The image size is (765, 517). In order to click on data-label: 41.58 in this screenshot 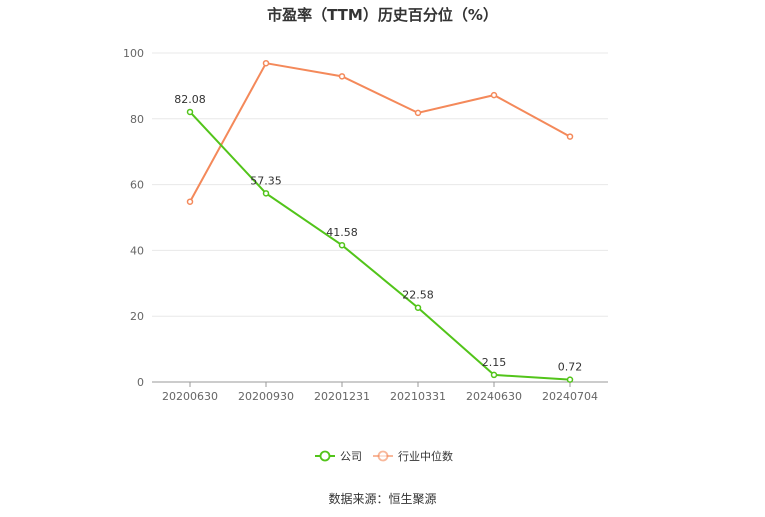, I will do `click(342, 232)`.